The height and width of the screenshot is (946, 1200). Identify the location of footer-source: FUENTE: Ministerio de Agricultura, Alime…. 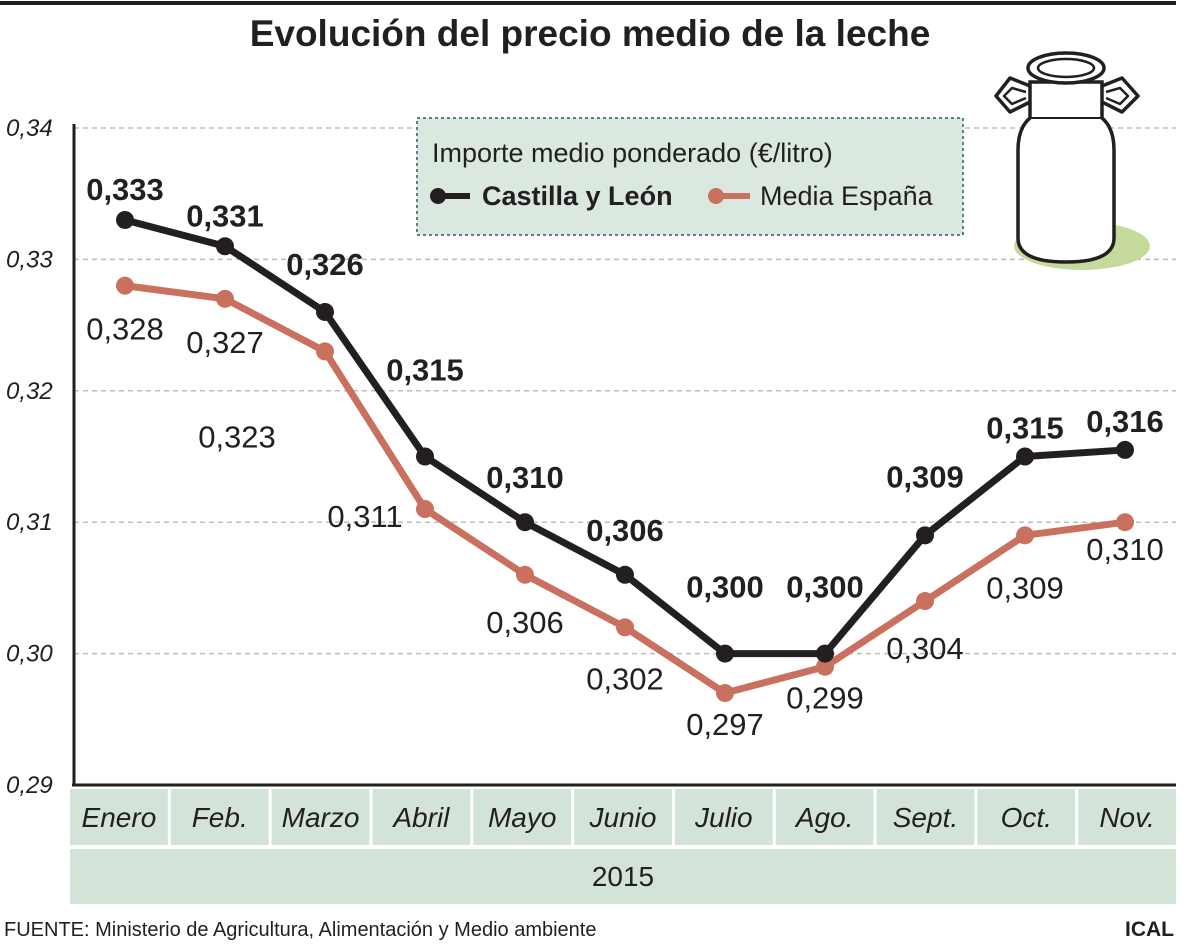
(300, 930).